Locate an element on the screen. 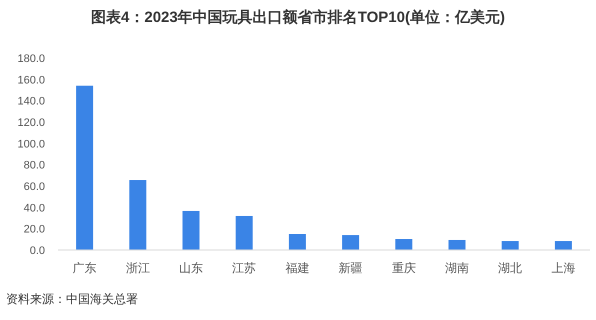 This screenshot has width=596, height=320. y-tick-label: 60.0 is located at coordinates (34, 187).